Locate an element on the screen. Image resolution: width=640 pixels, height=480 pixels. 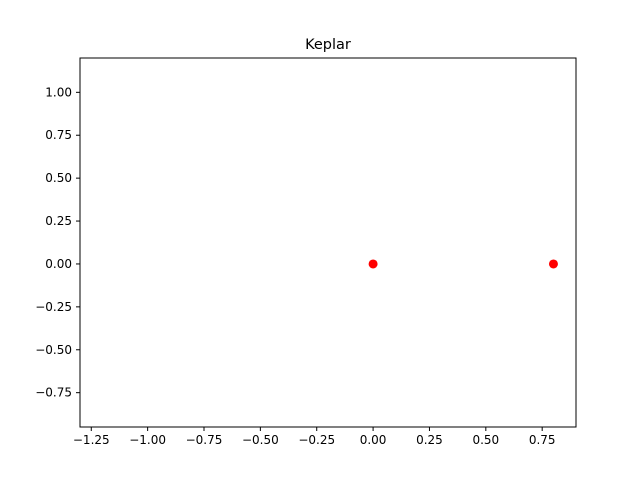
chart-title: Keplar is located at coordinates (328, 45).